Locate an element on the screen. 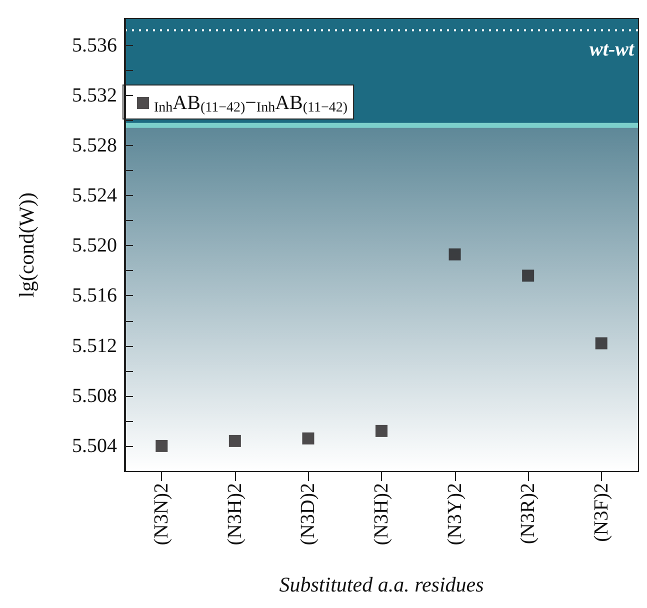 The image size is (647, 608). y-tick-label: 5.536 is located at coordinates (94, 45).